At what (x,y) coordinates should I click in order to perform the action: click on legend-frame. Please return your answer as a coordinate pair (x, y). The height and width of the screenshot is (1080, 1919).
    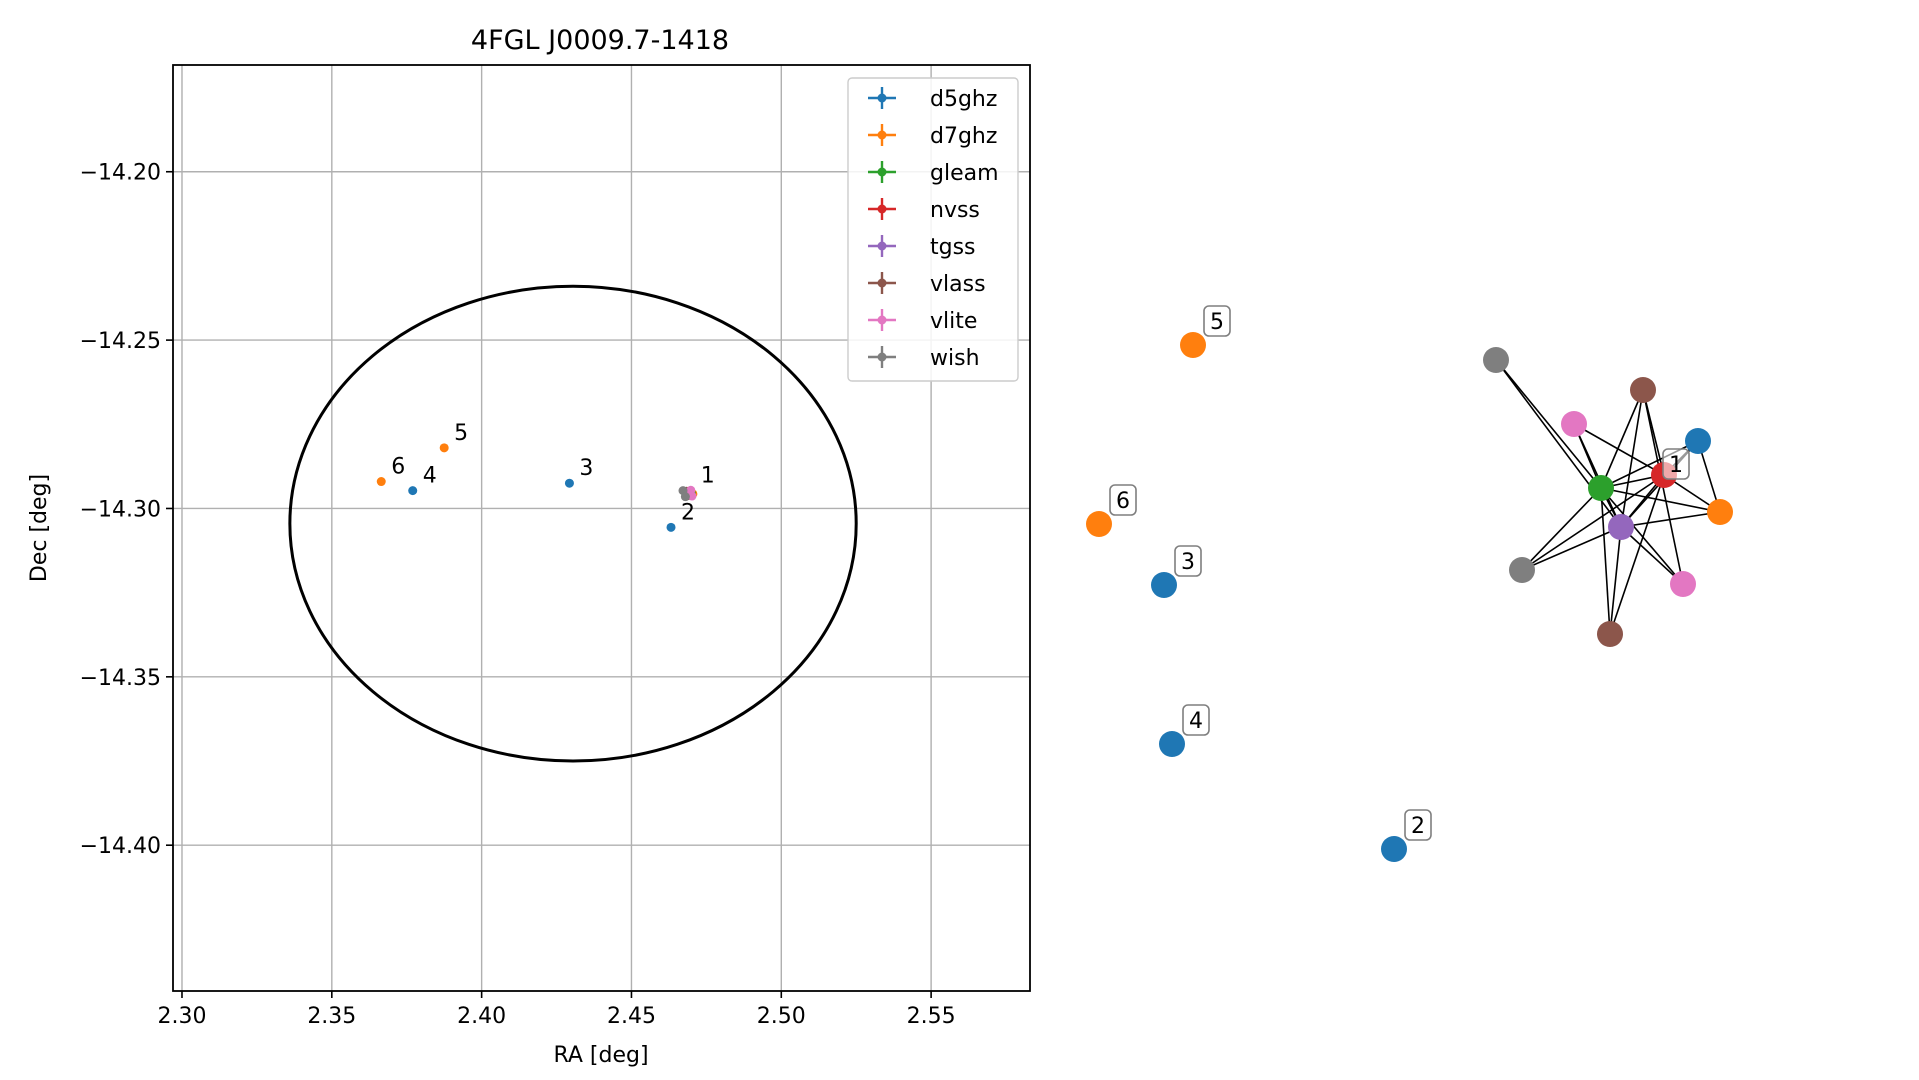
    Looking at the image, I should click on (933, 229).